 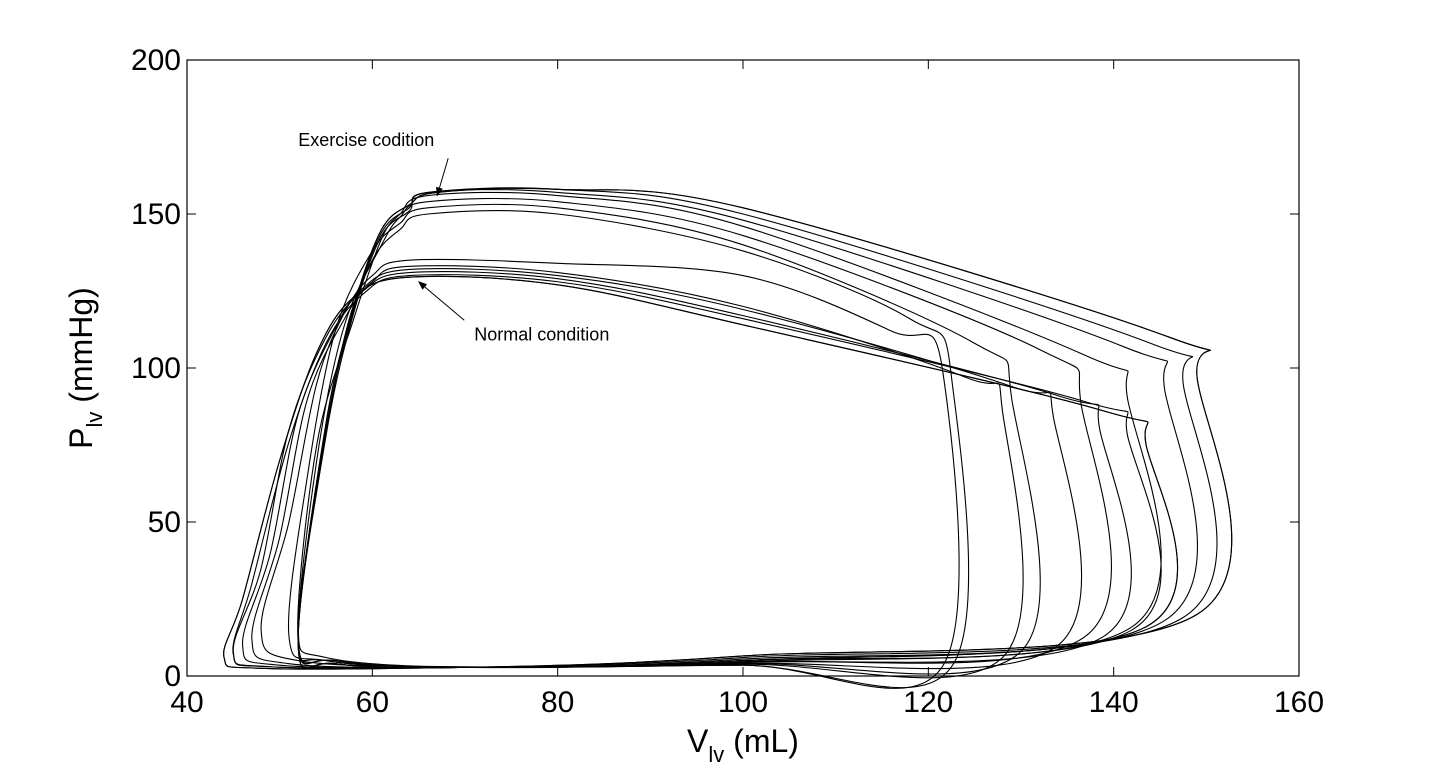 I want to click on y-tick-label: 50, so click(x=164, y=522).